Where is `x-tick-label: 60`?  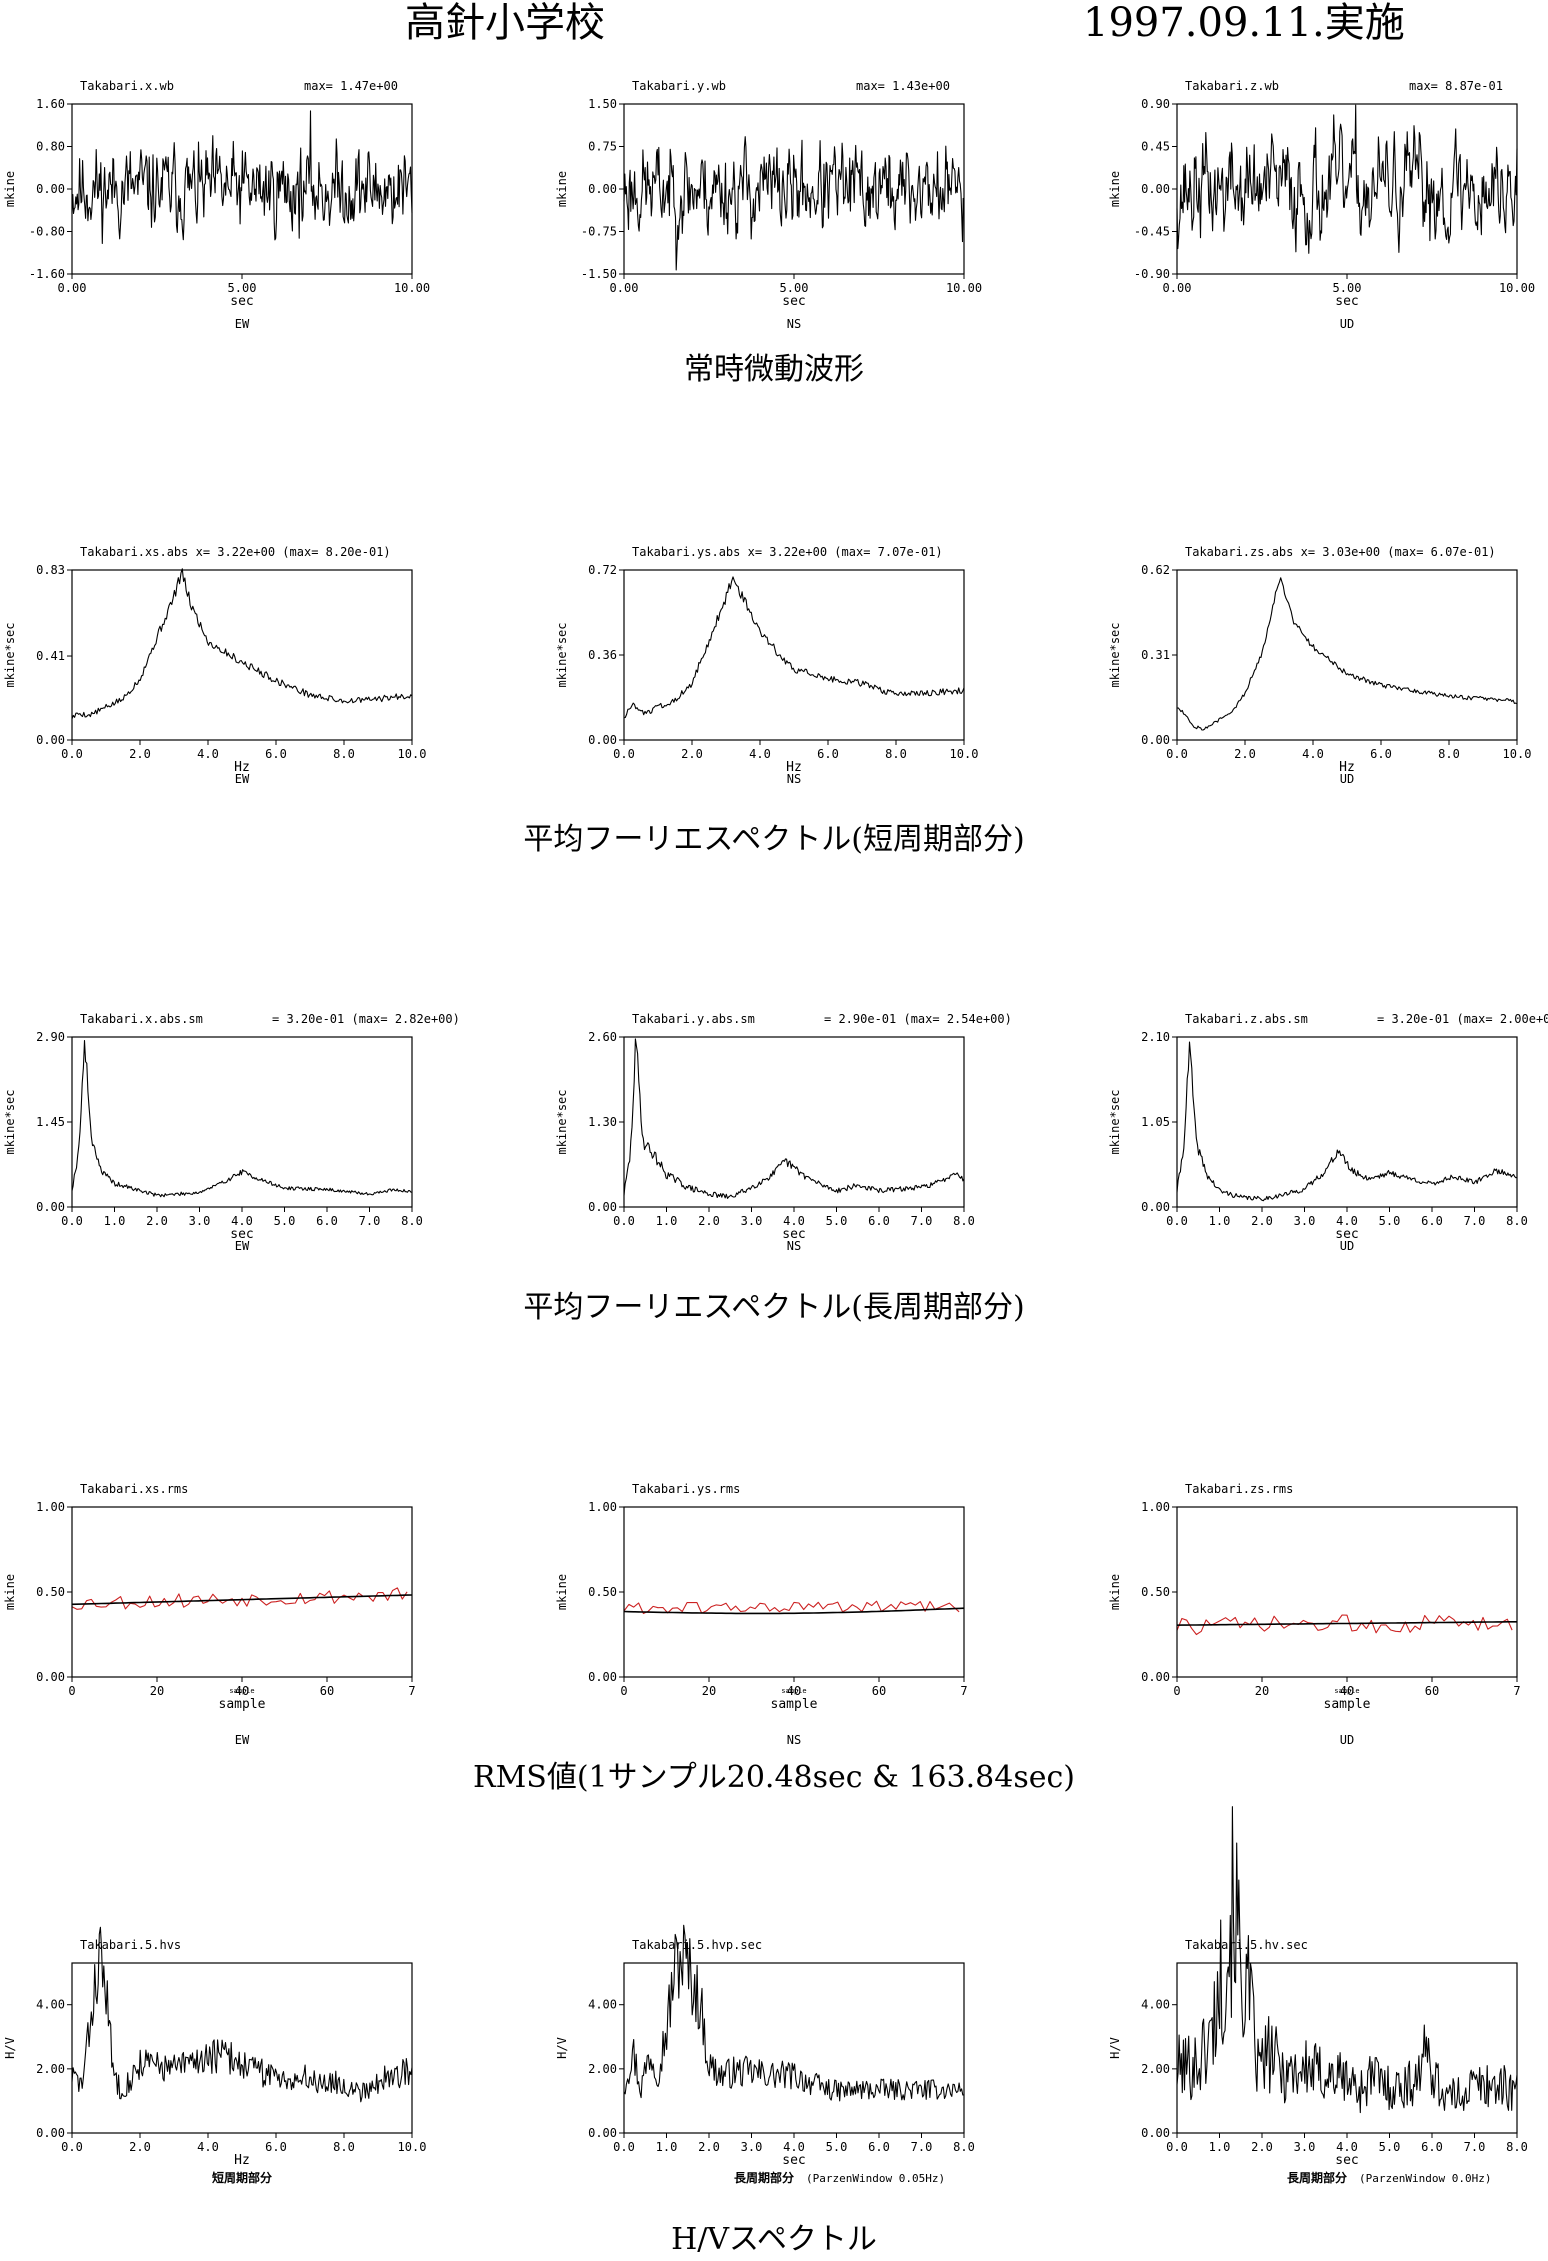
x-tick-label: 60 is located at coordinates (879, 1691).